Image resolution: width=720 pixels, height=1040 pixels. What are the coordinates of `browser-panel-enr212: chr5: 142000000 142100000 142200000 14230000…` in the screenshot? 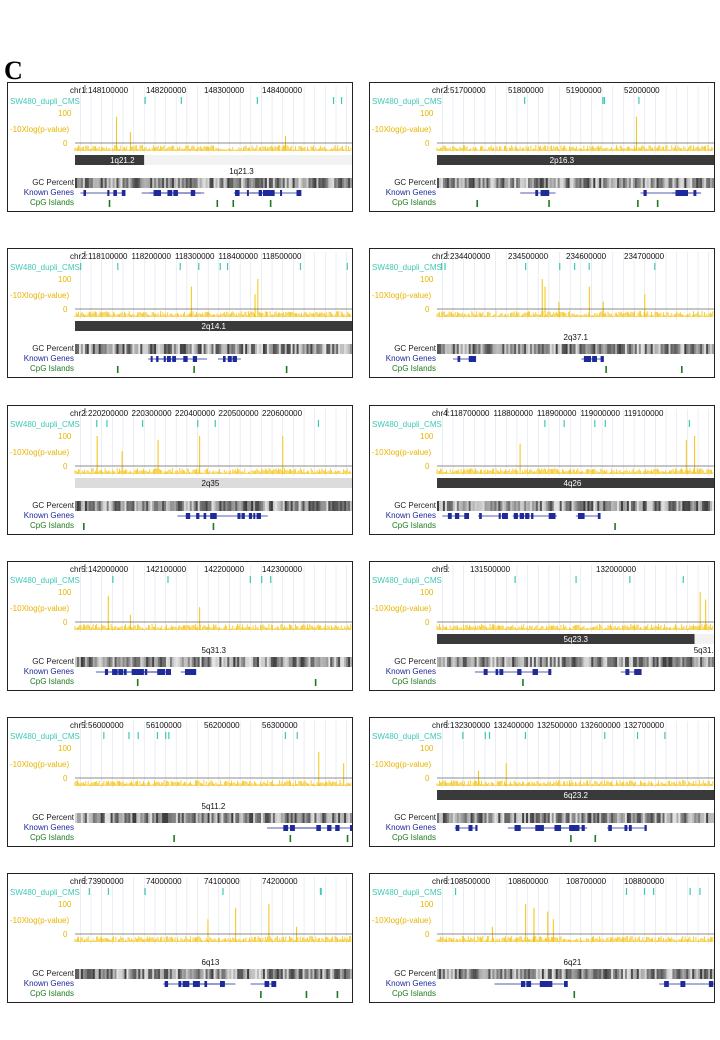 It's located at (180, 626).